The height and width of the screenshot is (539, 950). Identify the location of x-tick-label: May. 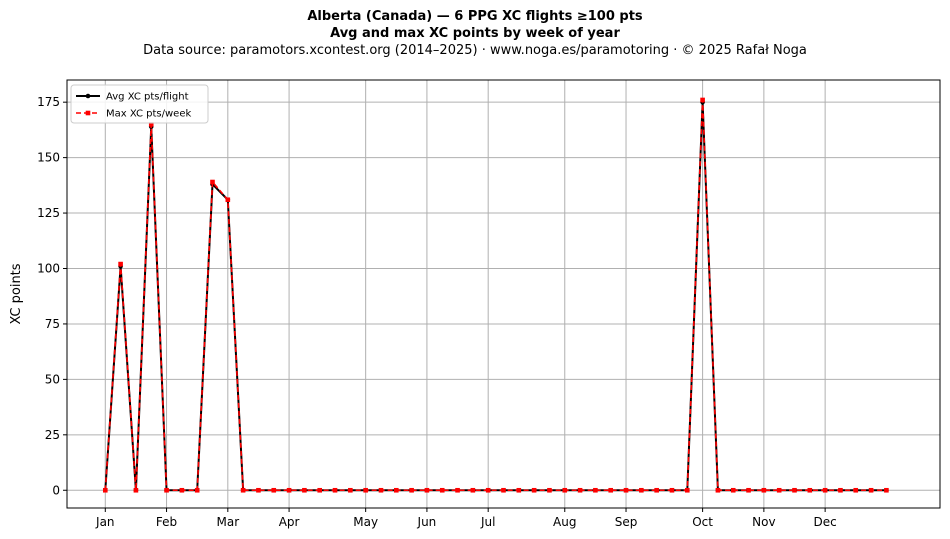
(365, 522).